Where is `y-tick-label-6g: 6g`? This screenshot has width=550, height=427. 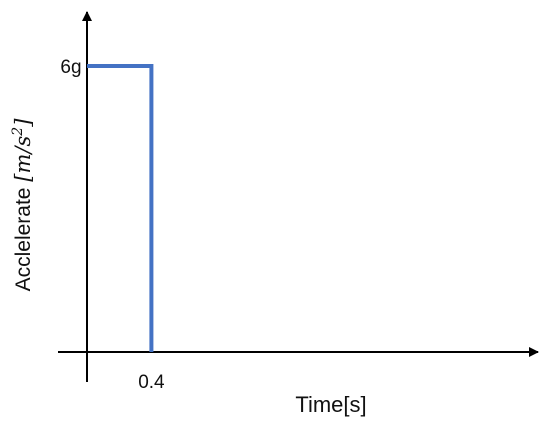
y-tick-label-6g: 6g is located at coordinates (70, 67).